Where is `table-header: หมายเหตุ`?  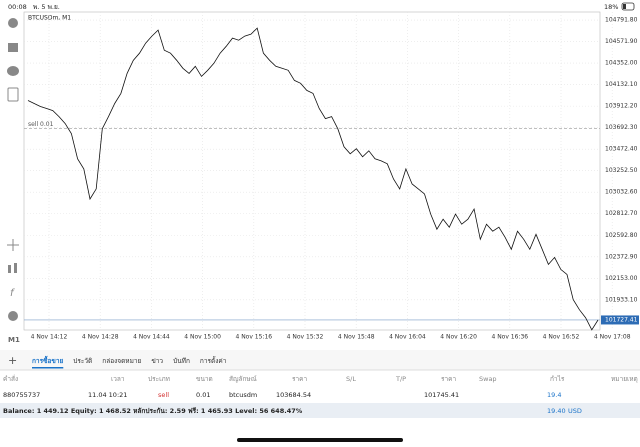
table-header: หมายเหตุ is located at coordinates (624, 379).